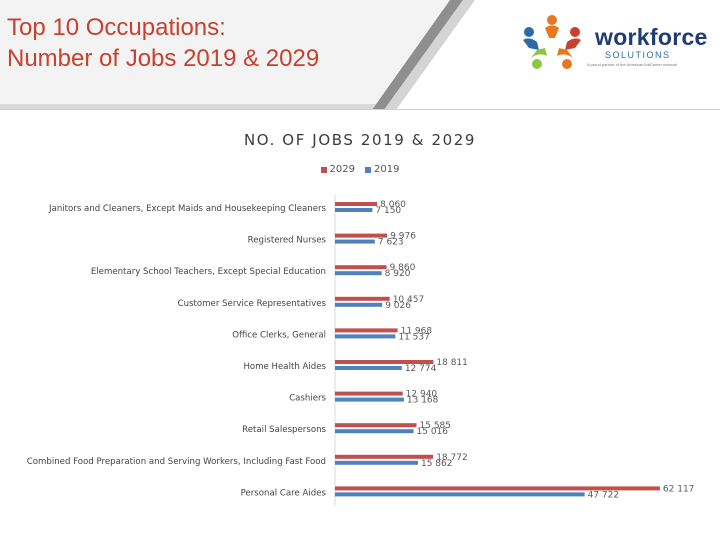 The width and height of the screenshot is (720, 540). I want to click on data-label-2029: 12 940, so click(422, 395).